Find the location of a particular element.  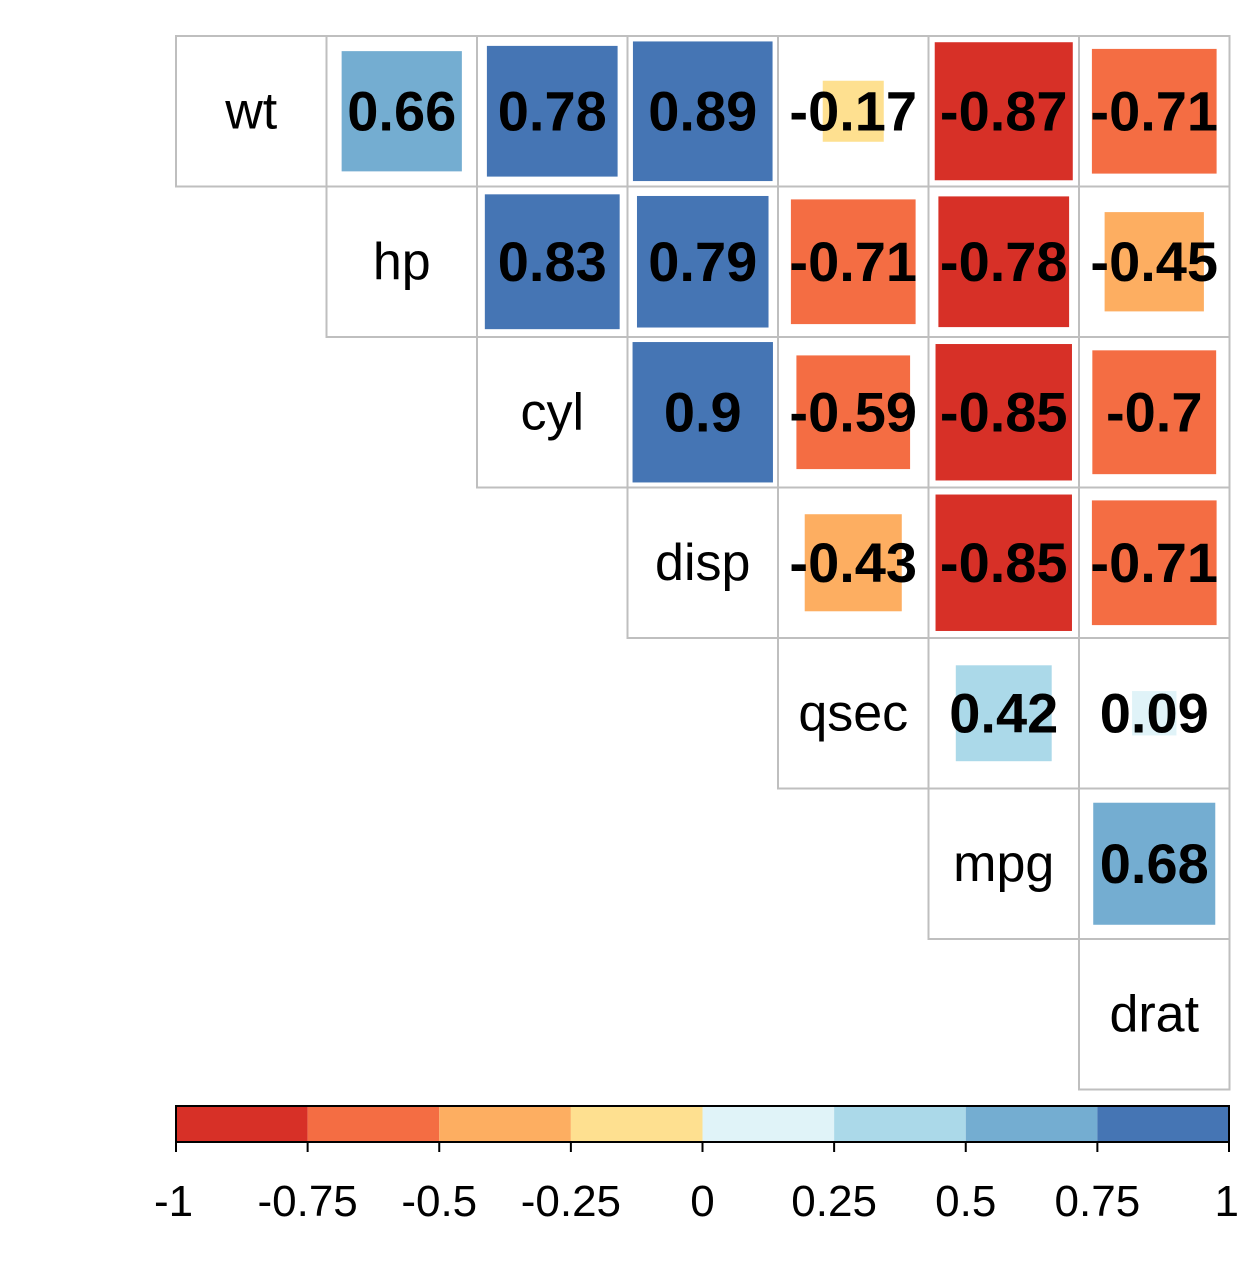

corr-square-disp-qsec is located at coordinates (853, 563).